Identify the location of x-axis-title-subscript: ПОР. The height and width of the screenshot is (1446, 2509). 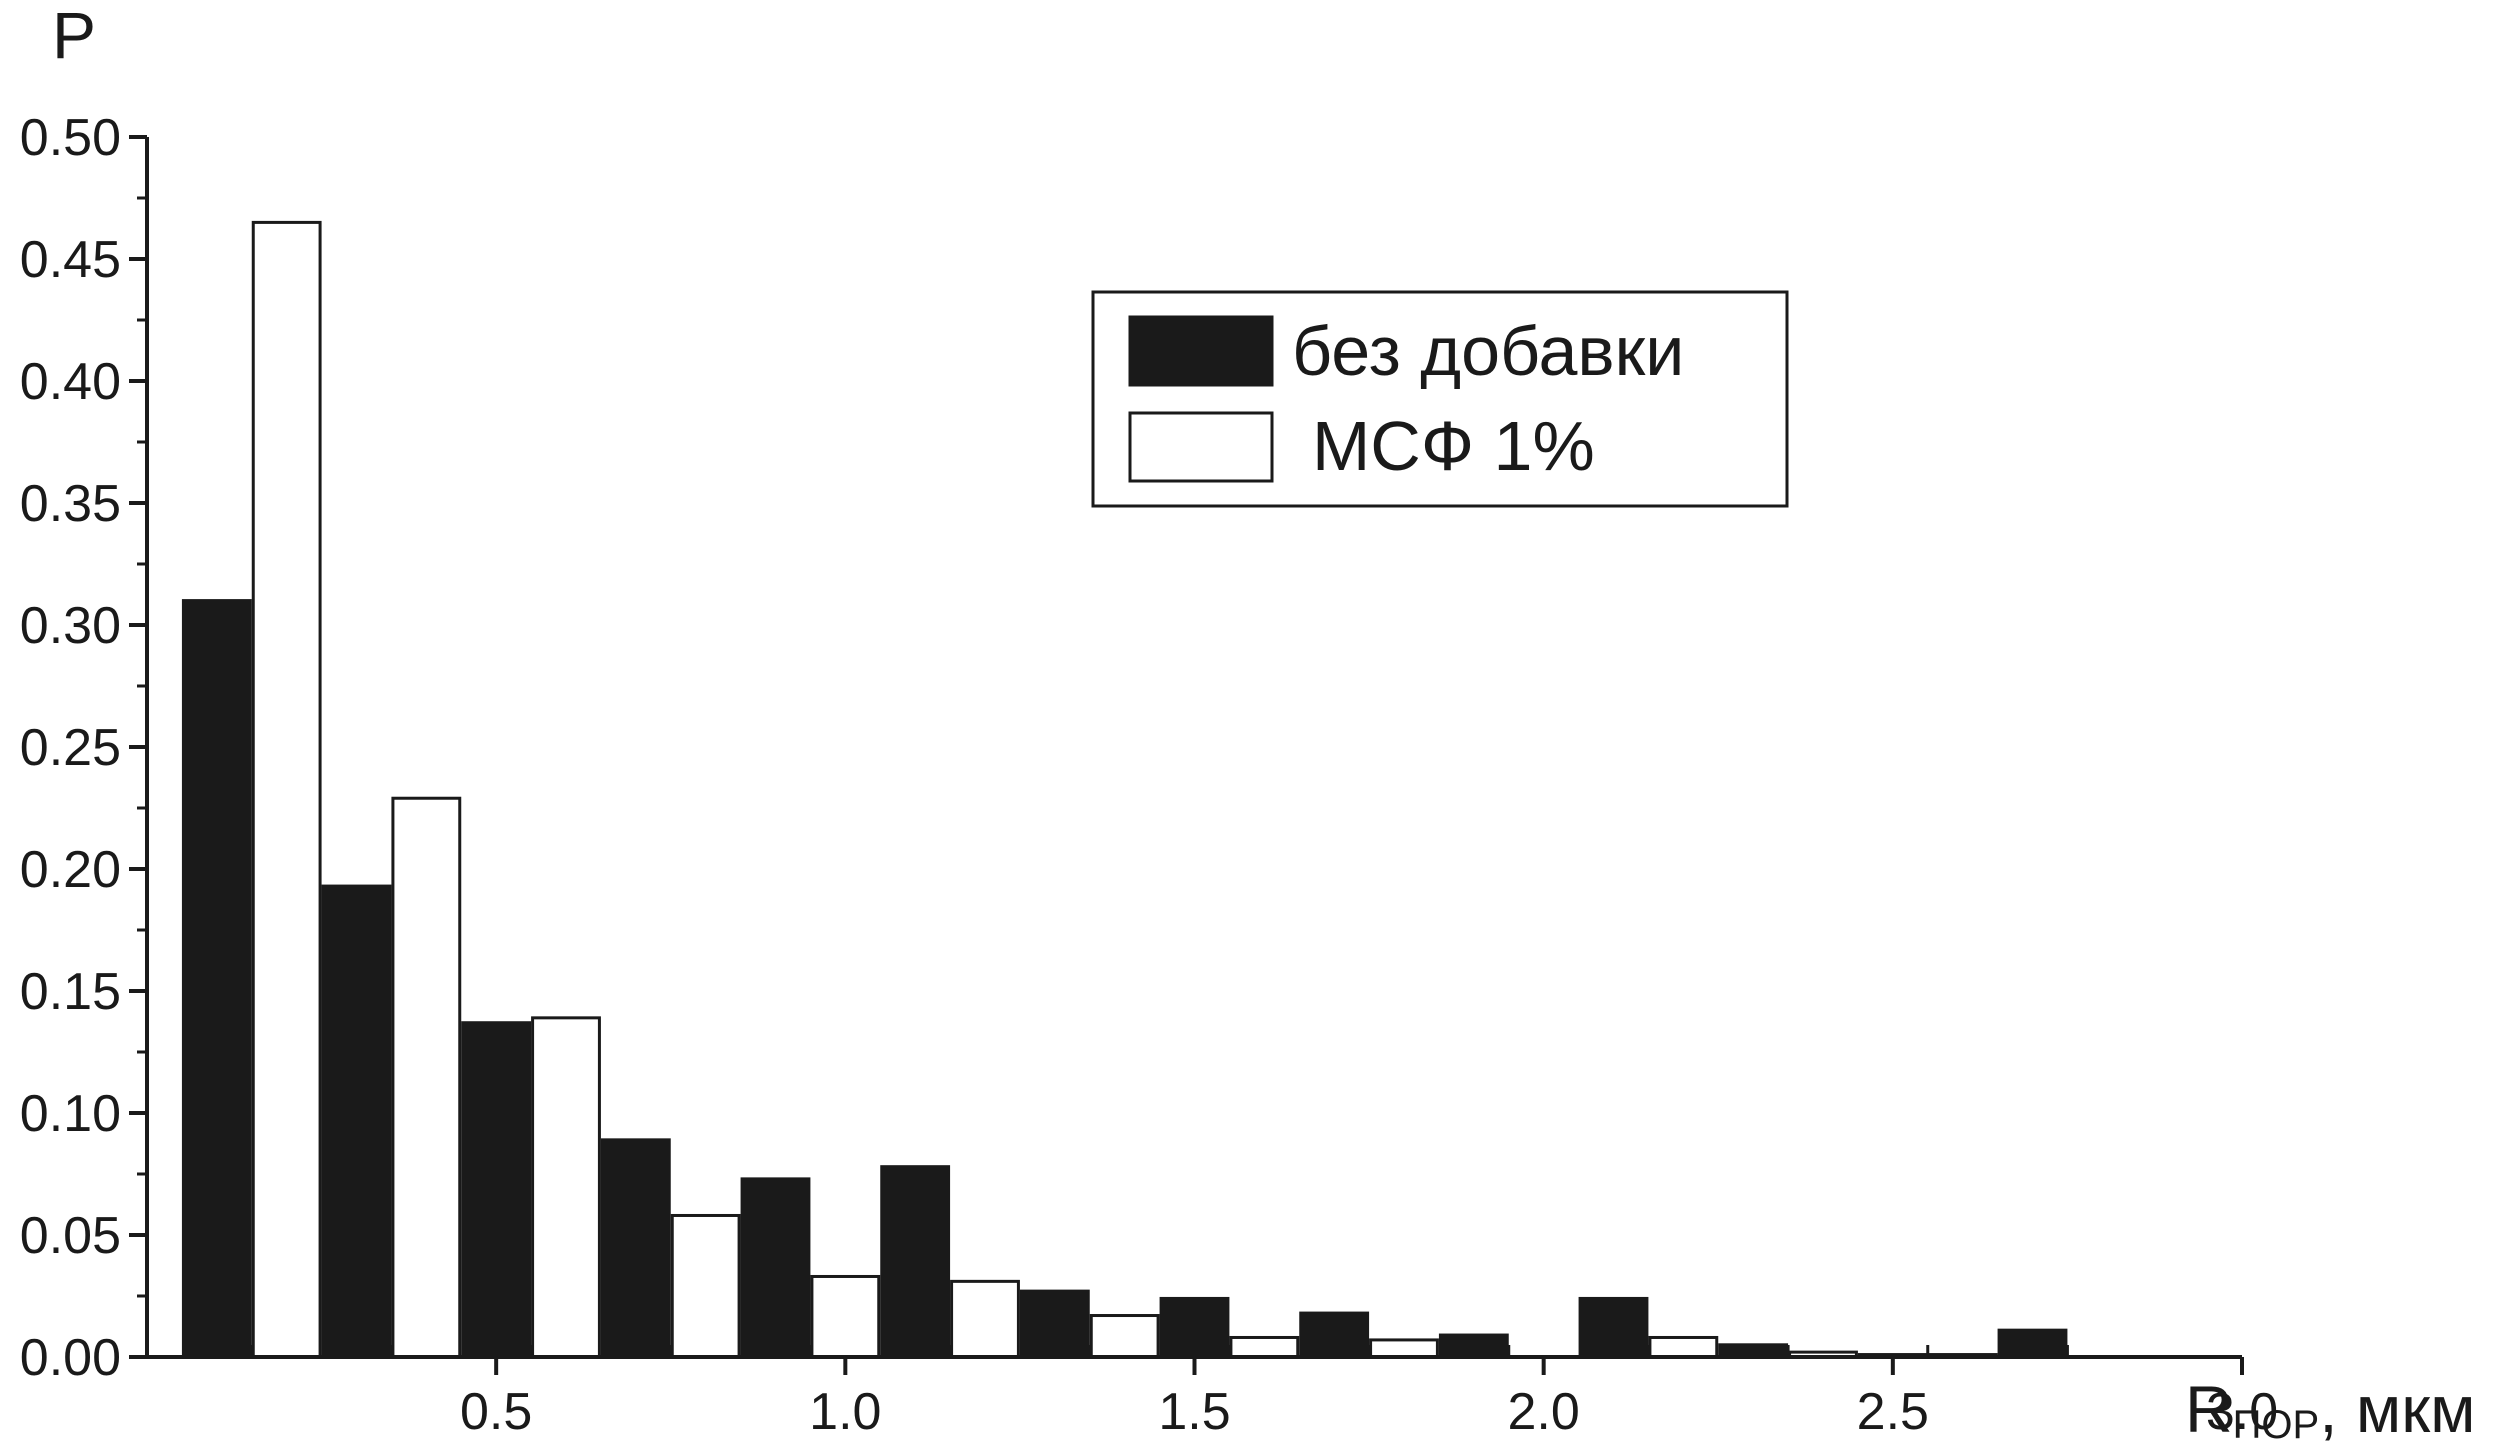
(2276, 1424).